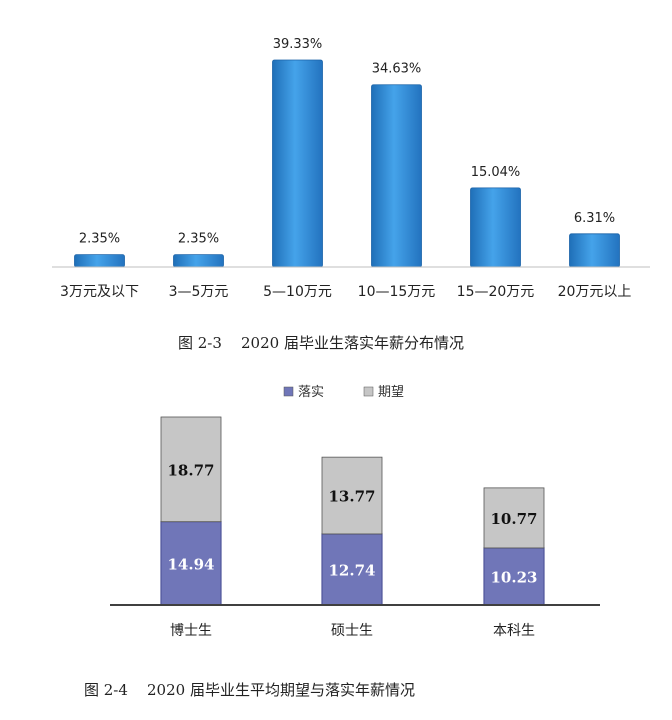 The width and height of the screenshot is (672, 720). Describe the element at coordinates (594, 218) in the screenshot. I see `data-label: 6.31%` at that location.